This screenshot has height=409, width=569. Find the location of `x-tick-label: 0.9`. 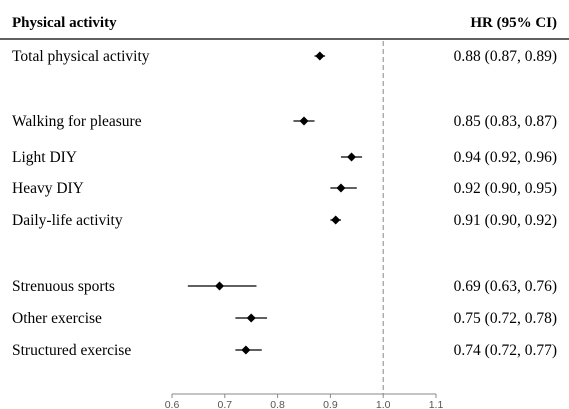

x-tick-label: 0.9 is located at coordinates (330, 404).